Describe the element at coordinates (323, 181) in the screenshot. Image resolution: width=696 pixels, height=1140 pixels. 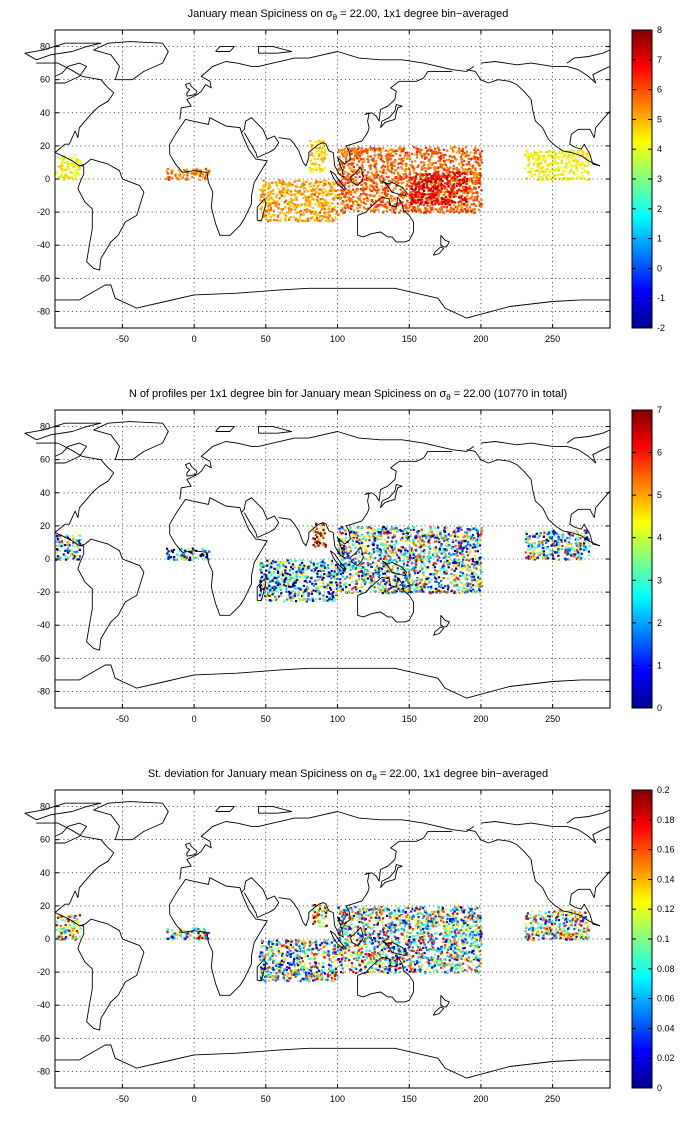
I see `data-cells` at that location.